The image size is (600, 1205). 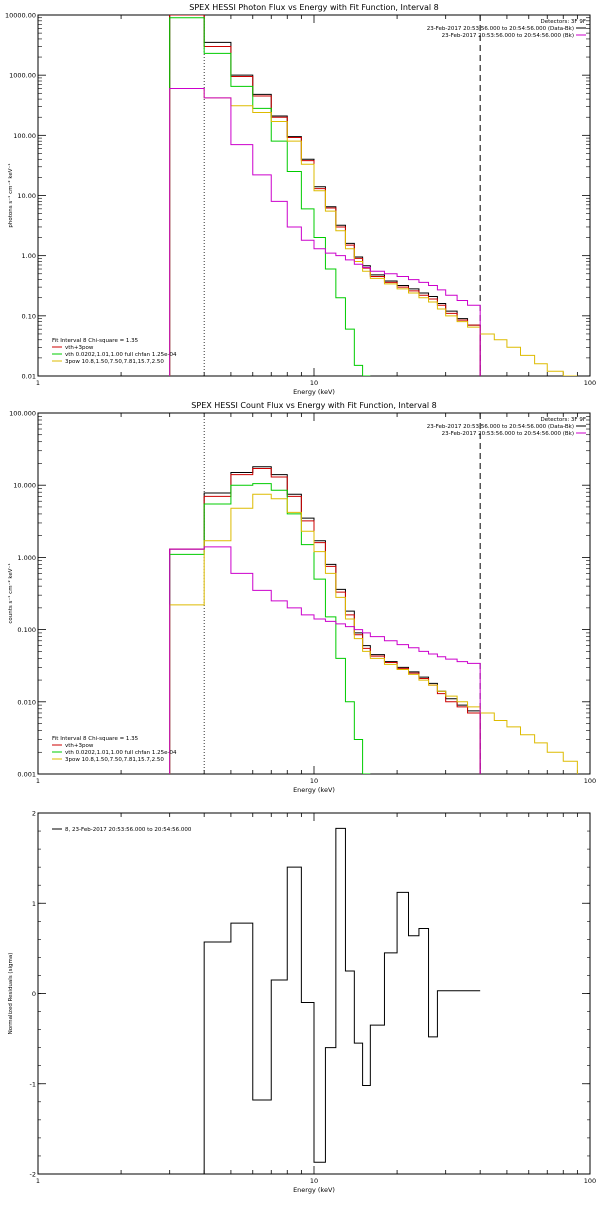 I want to click on y-tick-label: 10000.00, so click(x=20, y=16).